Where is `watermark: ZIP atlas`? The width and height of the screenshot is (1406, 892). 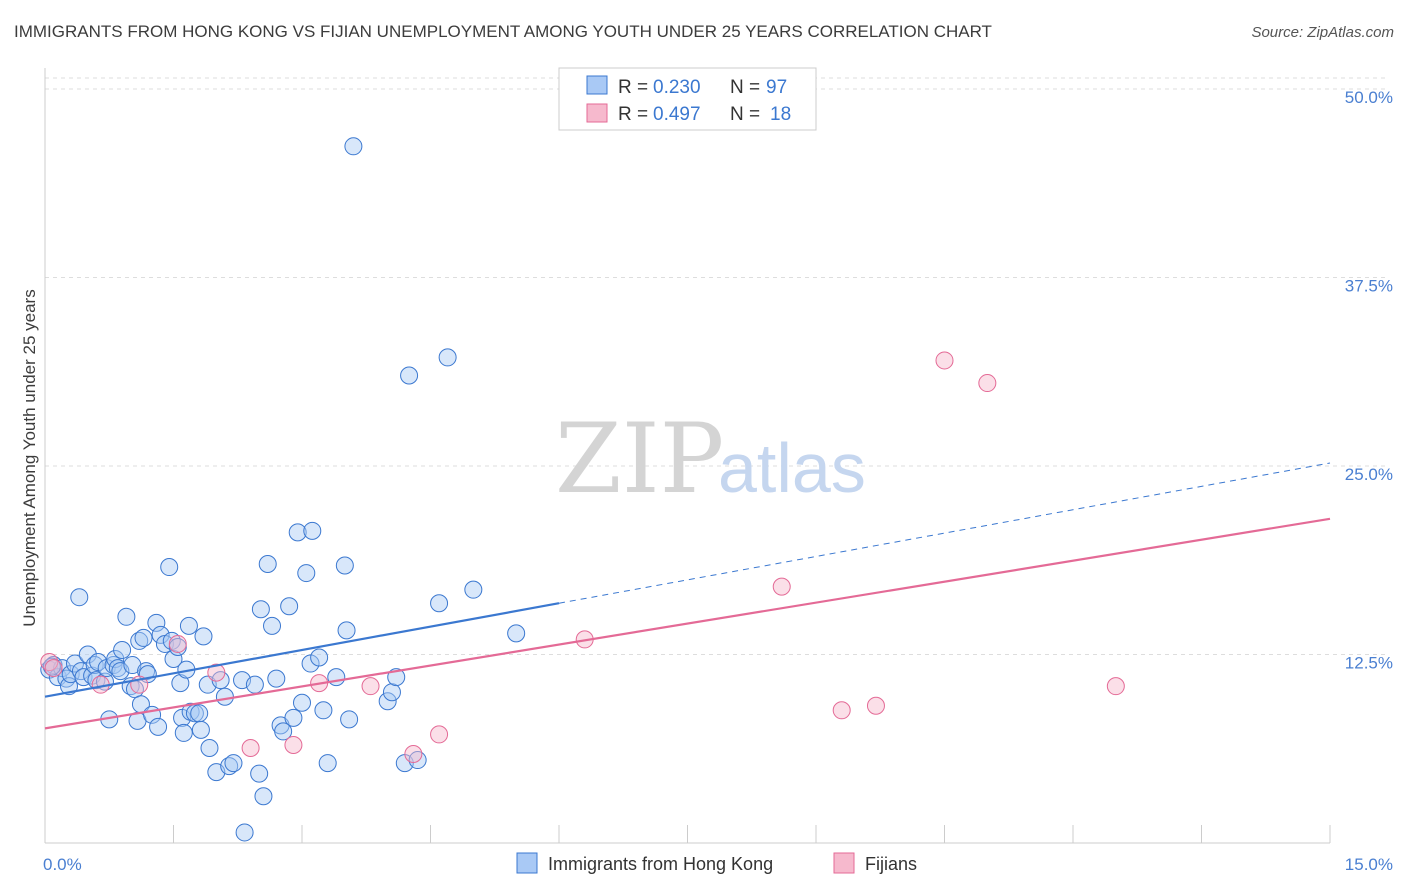
watermark: ZIP atlas is located at coordinates (710, 459).